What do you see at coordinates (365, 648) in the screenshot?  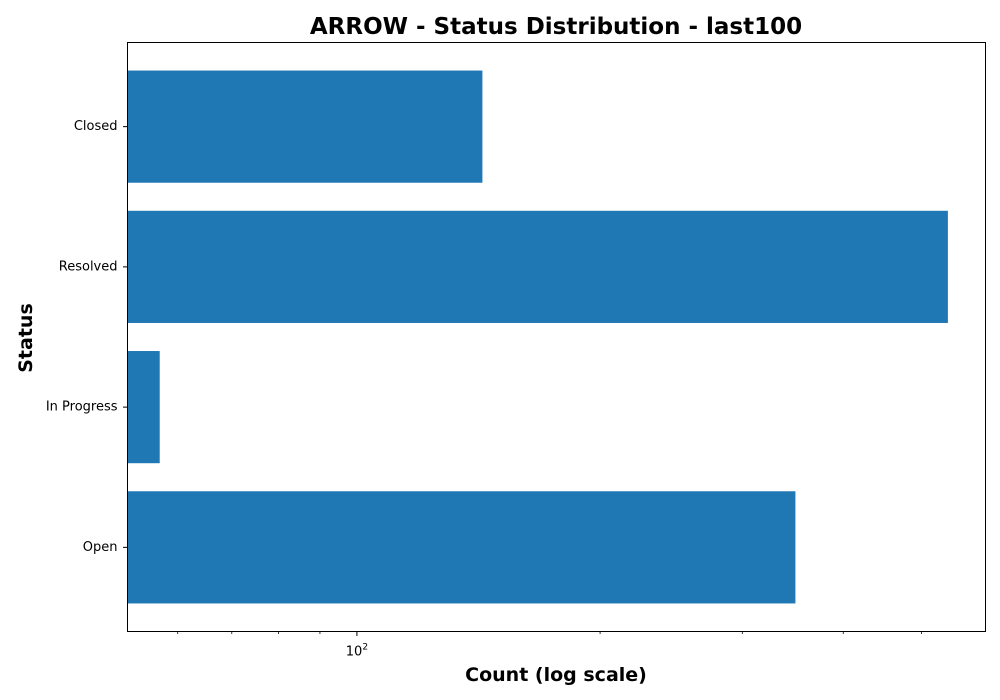 I see `x-tick-label-exponent: 2` at bounding box center [365, 648].